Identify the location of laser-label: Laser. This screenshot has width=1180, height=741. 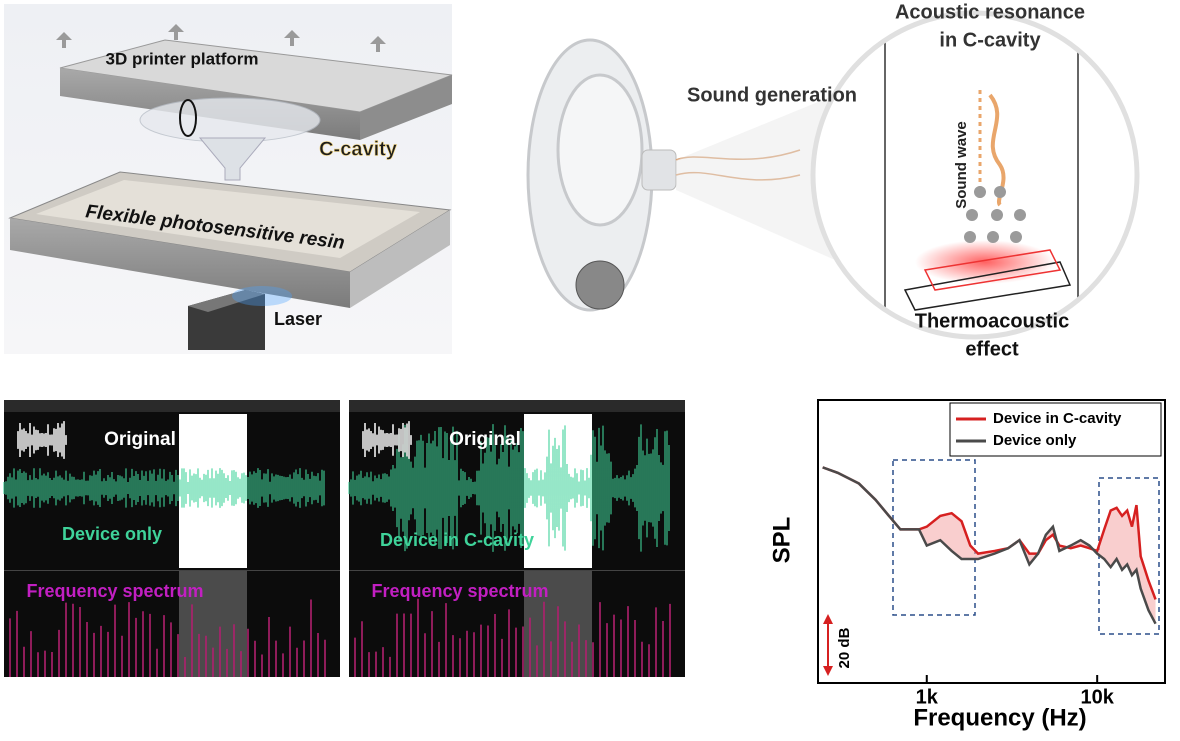
(298, 319).